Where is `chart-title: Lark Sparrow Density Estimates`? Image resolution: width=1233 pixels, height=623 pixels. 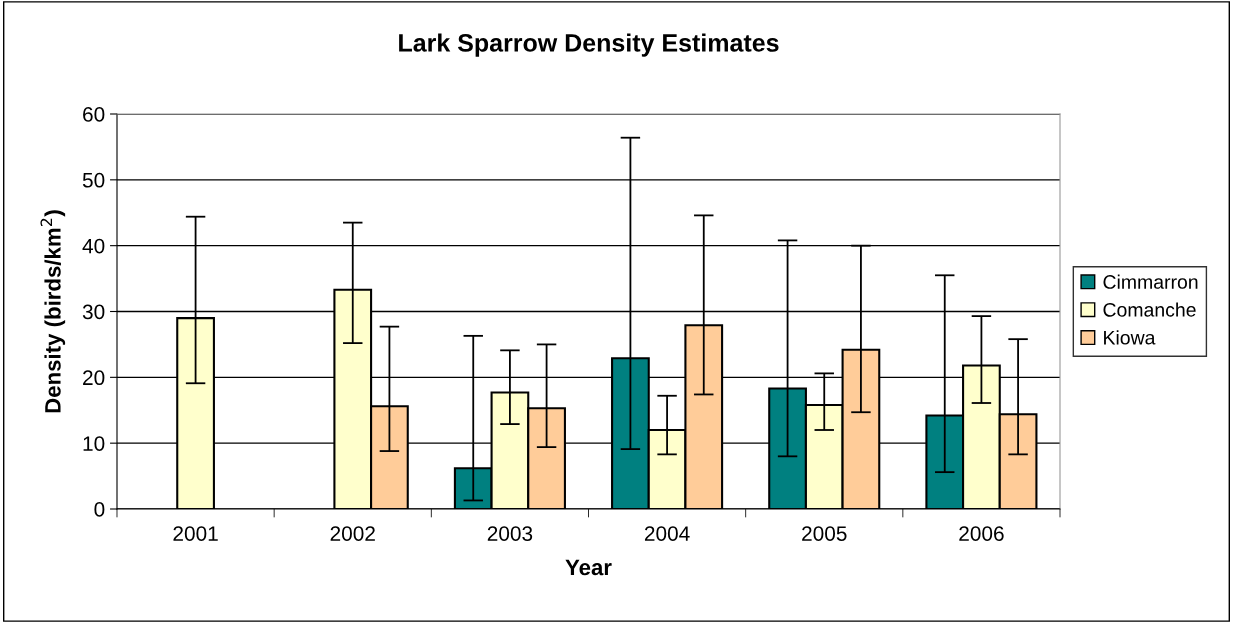
chart-title: Lark Sparrow Density Estimates is located at coordinates (589, 45).